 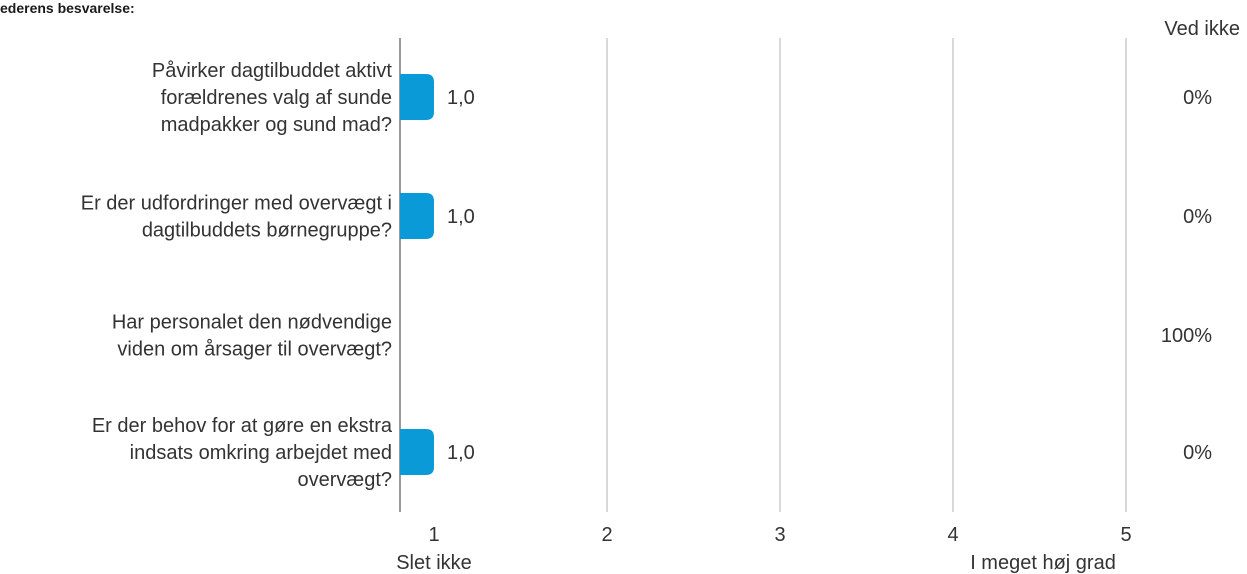 What do you see at coordinates (779, 535) in the screenshot?
I see `x-tick-label: 3` at bounding box center [779, 535].